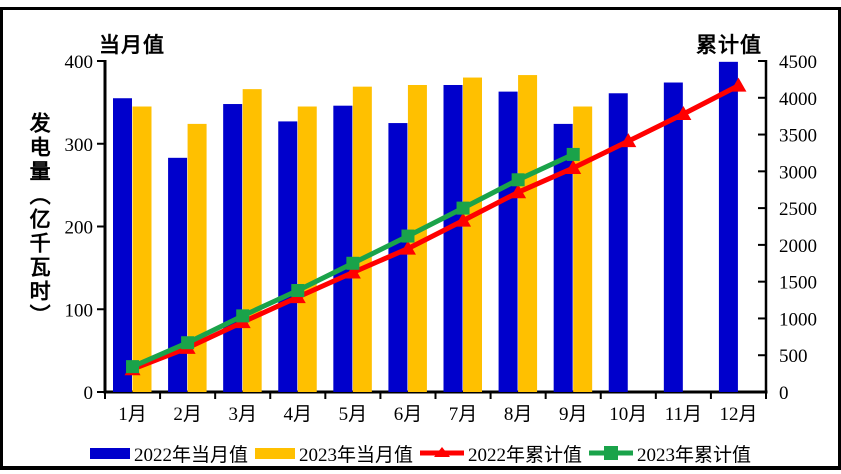  I want to click on legend-label-2022-monthly: 2022年当月值, so click(190, 455).